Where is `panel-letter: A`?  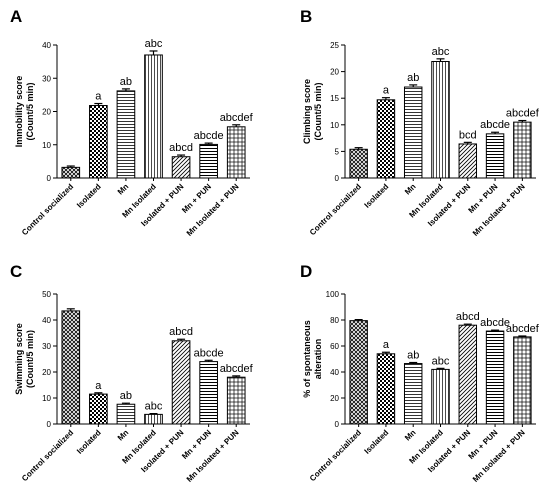
panel-letter: A is located at coordinates (16, 16).